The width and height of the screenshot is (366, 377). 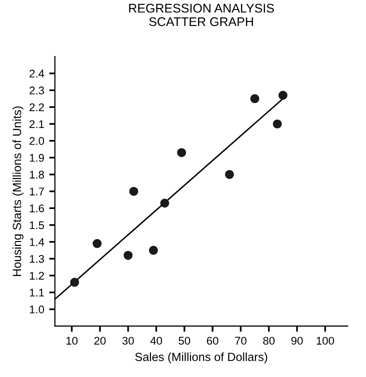 I want to click on y-tick-label: 1.0, so click(x=37, y=310).